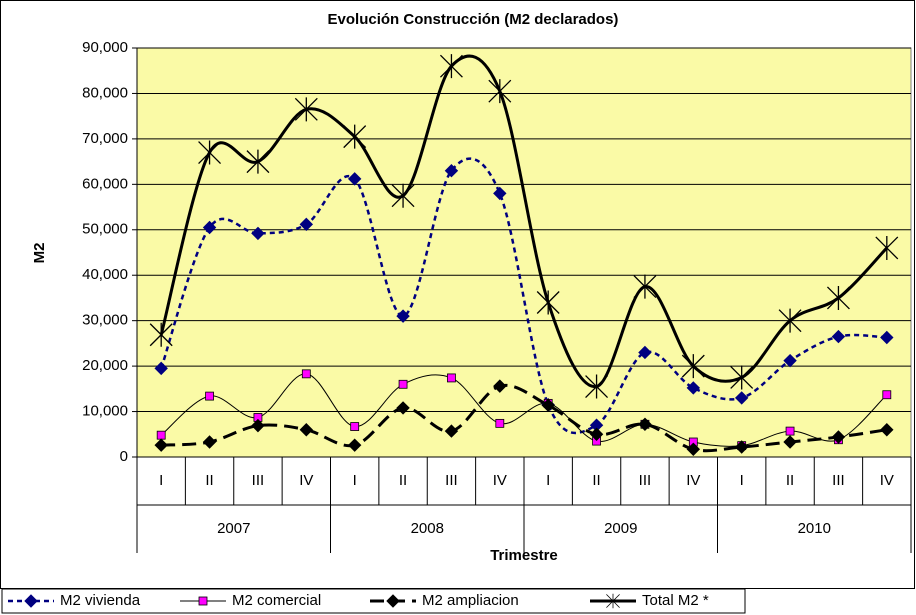  What do you see at coordinates (470, 600) in the screenshot?
I see `legend-label: M2 ampliacion` at bounding box center [470, 600].